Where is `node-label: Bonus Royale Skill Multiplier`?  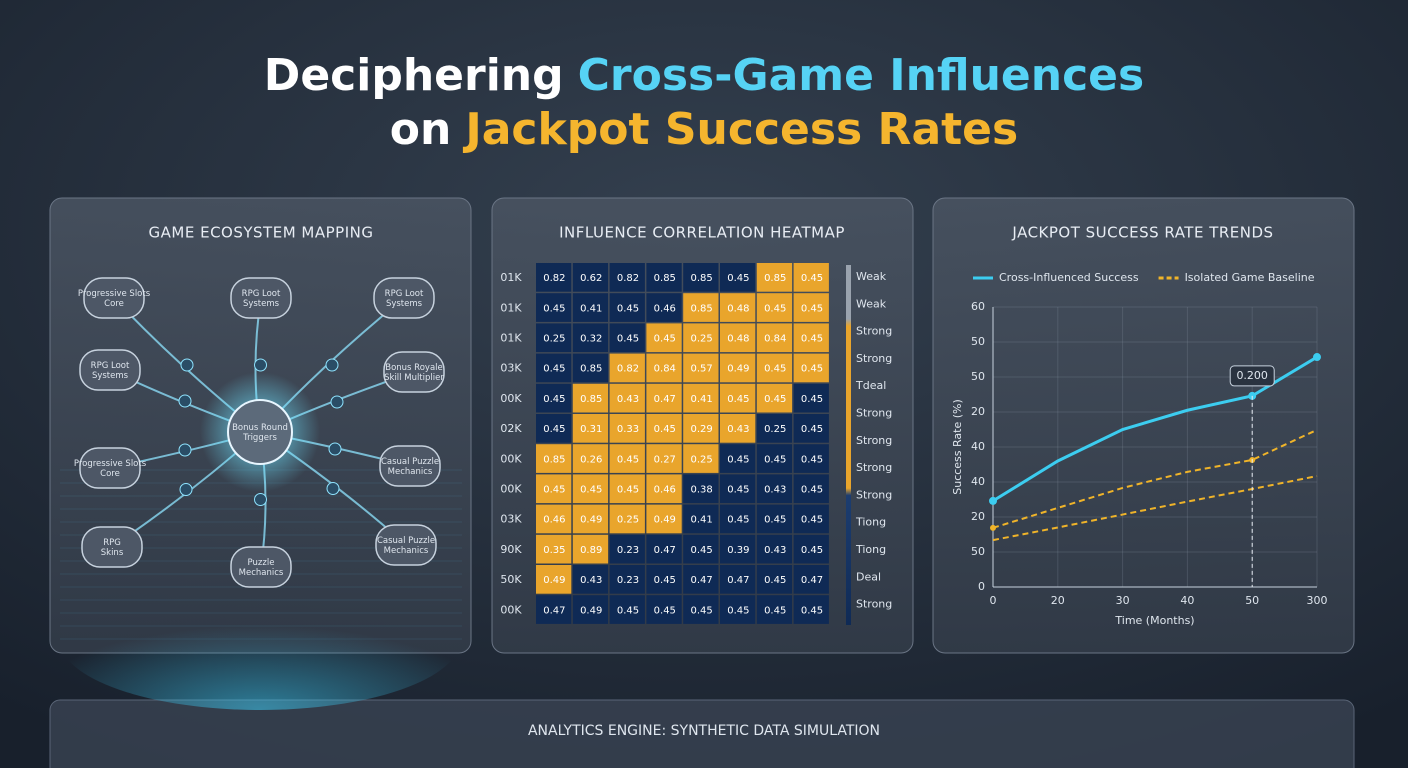 node-label: Bonus Royale Skill Multiplier is located at coordinates (414, 373).